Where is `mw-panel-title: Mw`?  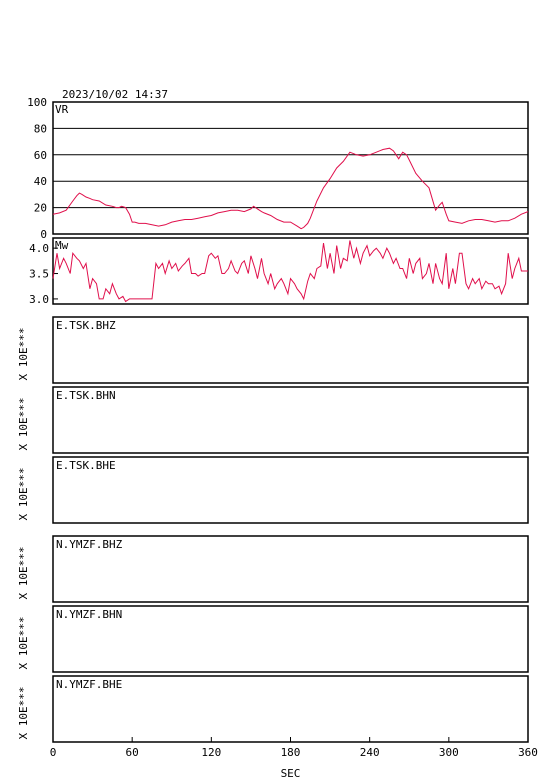 mw-panel-title: Mw is located at coordinates (62, 245).